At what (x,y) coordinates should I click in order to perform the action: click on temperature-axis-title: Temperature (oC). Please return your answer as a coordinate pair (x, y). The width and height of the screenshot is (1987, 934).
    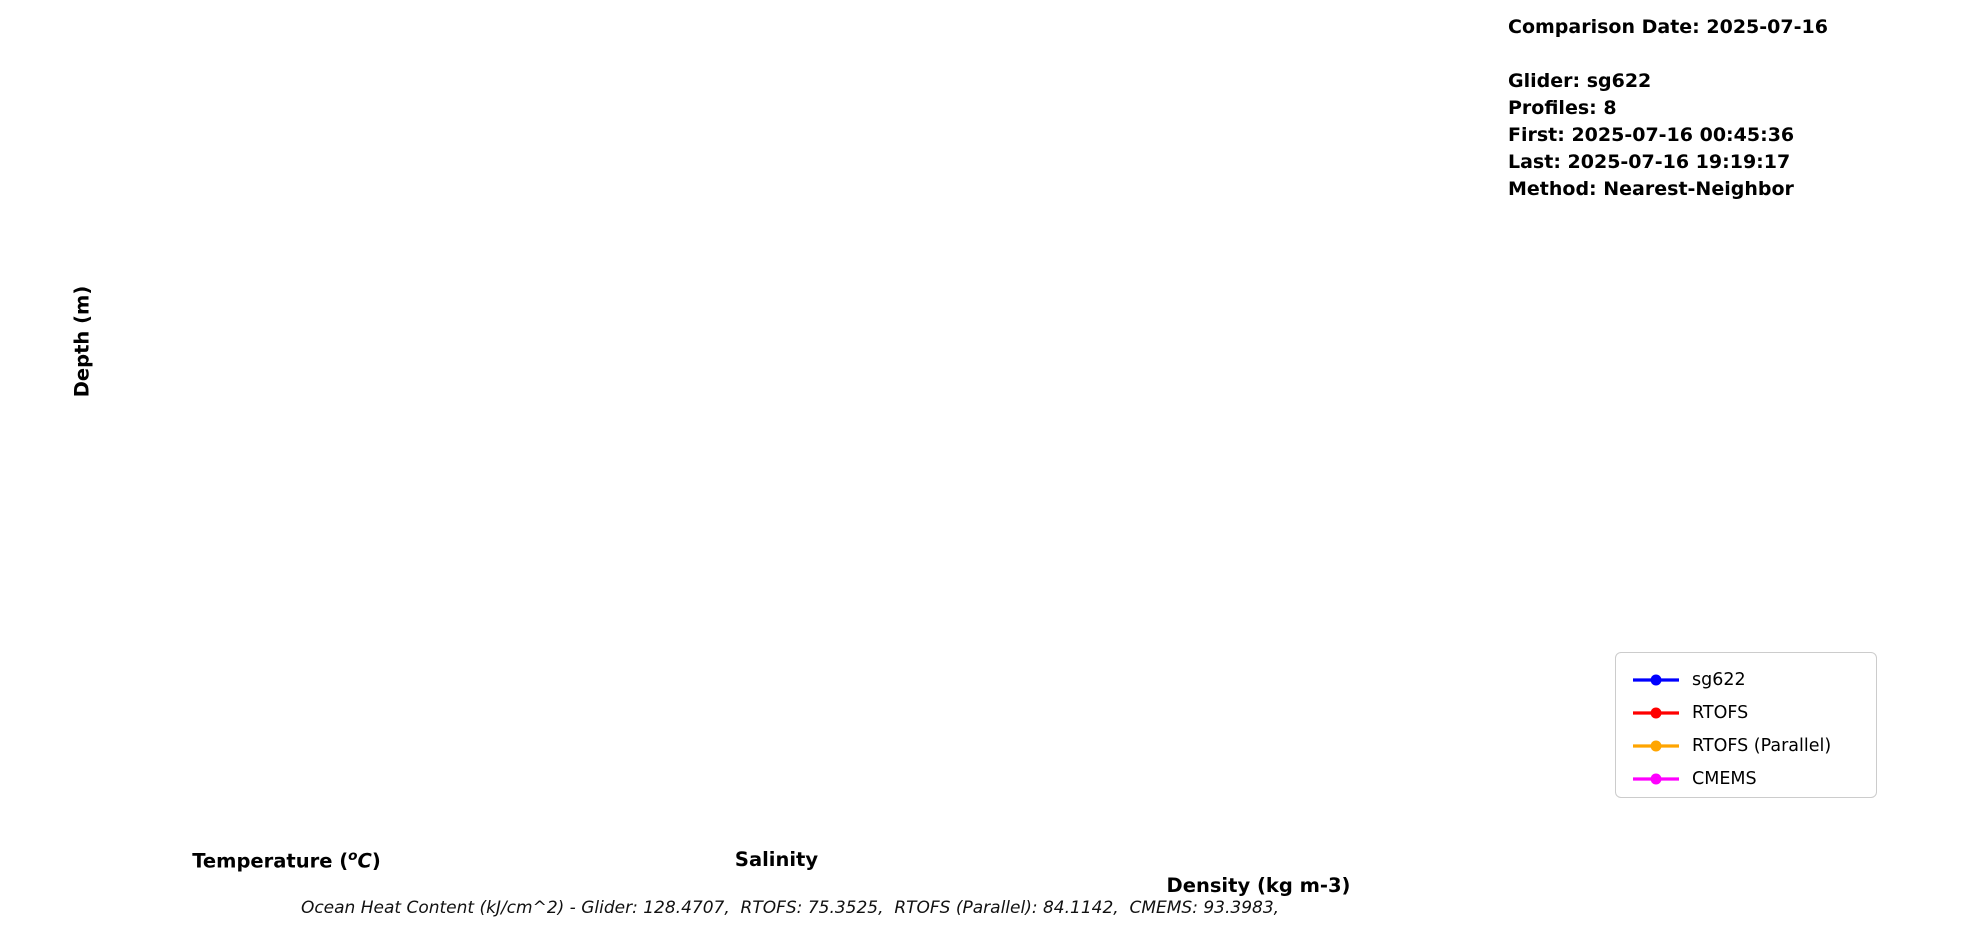
    Looking at the image, I should click on (286, 860).